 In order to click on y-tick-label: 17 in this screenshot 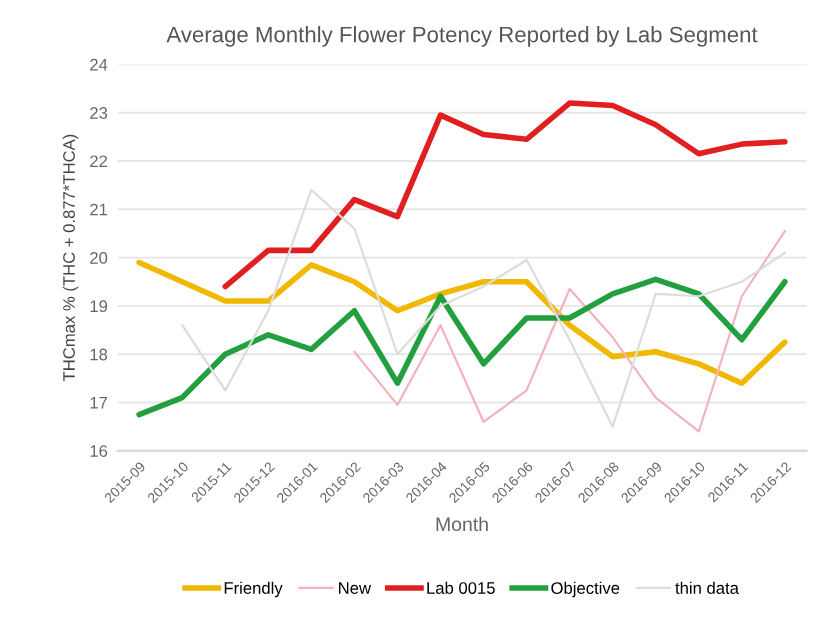, I will do `click(99, 403)`.